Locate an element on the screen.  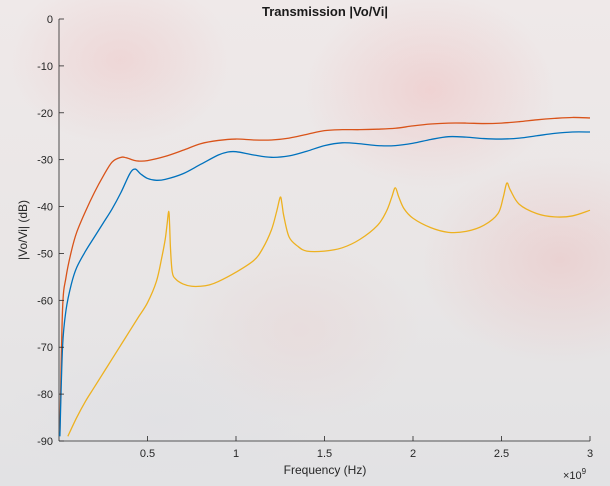
x-exponent-power: 9 is located at coordinates (584, 471).